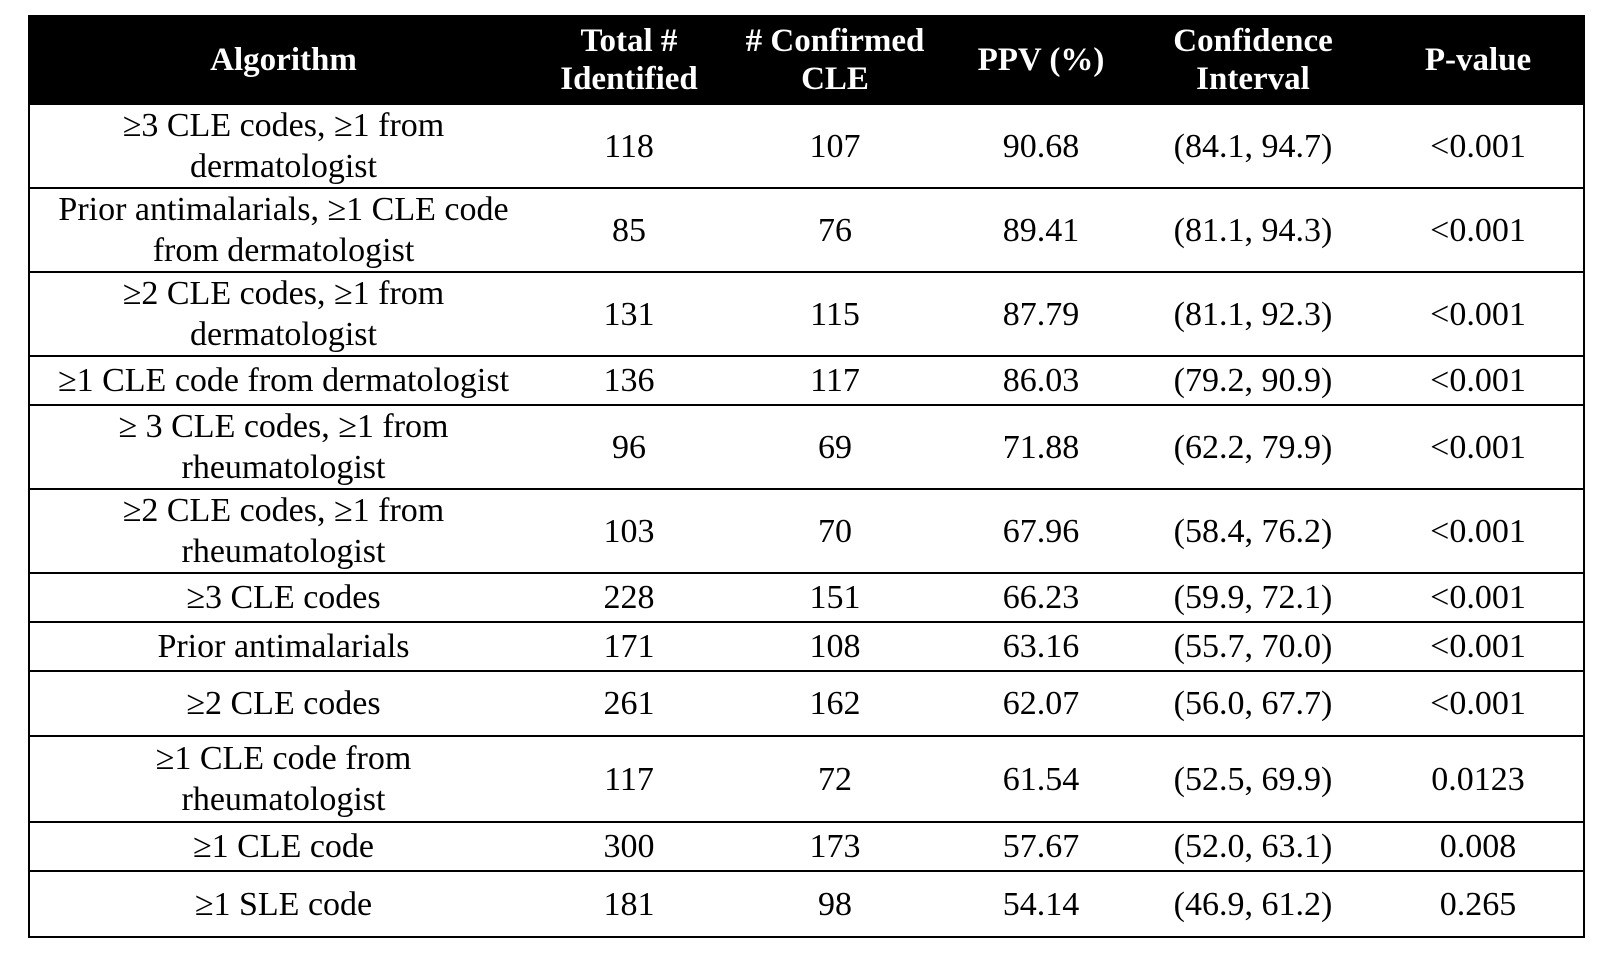 The image size is (1612, 972). I want to click on confirmed-cell: 72, so click(835, 778).